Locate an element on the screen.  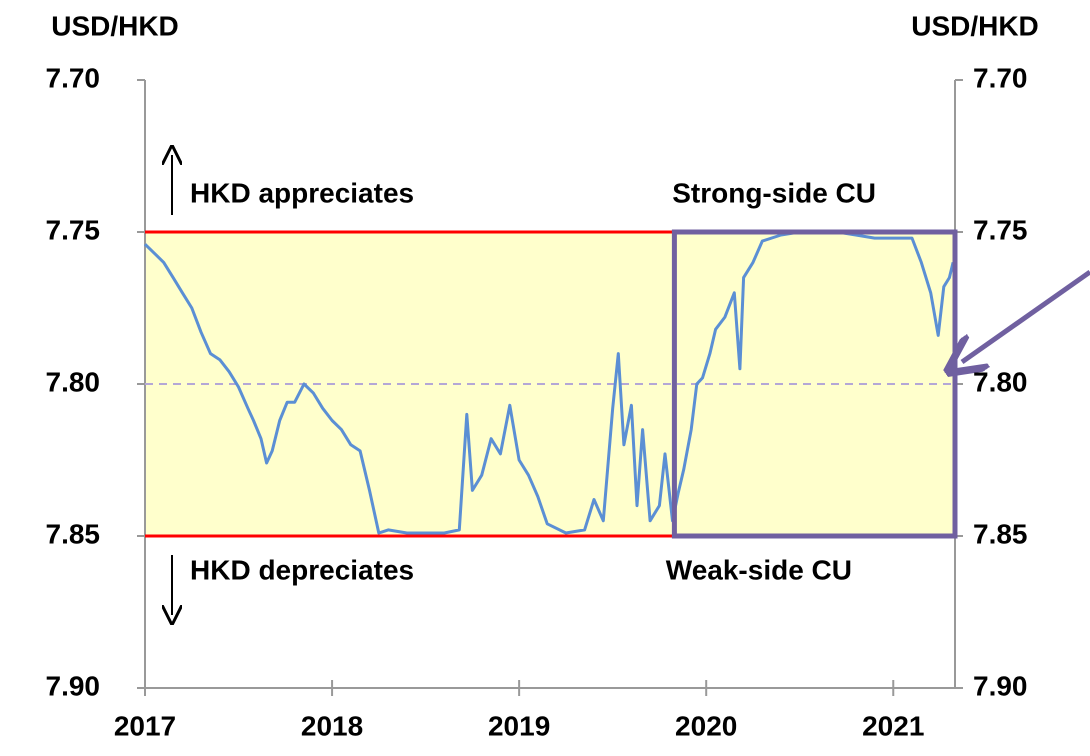
y2-tick-label: 7.80 is located at coordinates (1000, 381).